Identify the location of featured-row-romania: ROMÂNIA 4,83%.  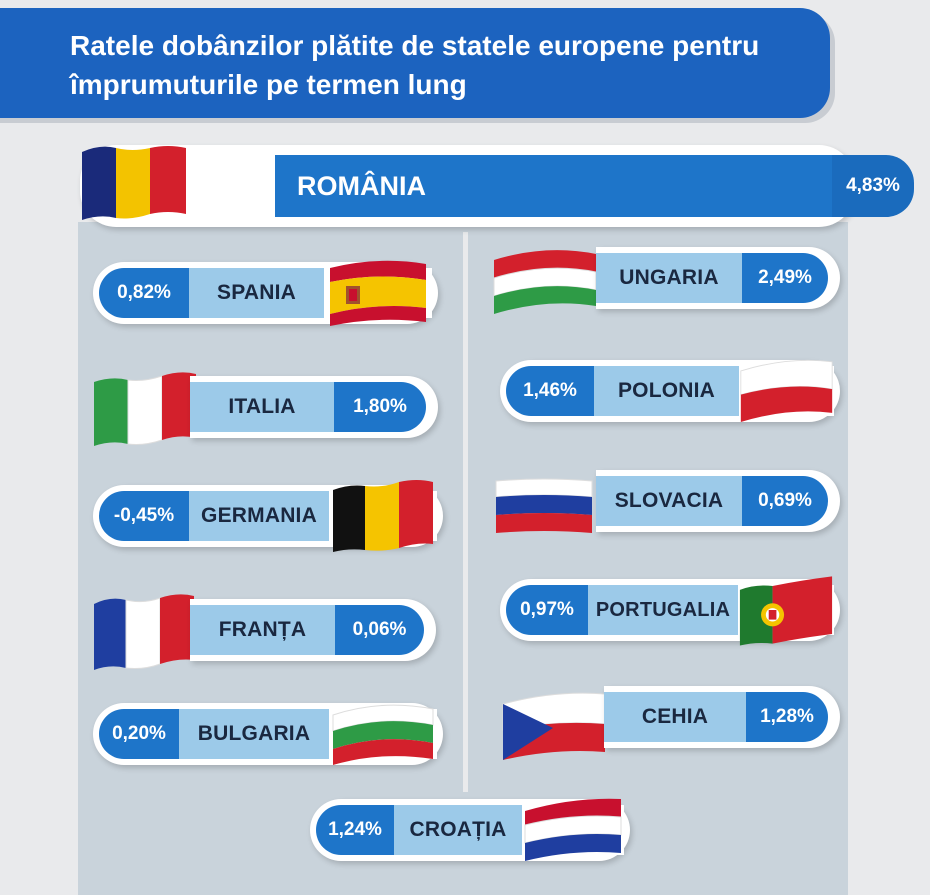
(497, 186).